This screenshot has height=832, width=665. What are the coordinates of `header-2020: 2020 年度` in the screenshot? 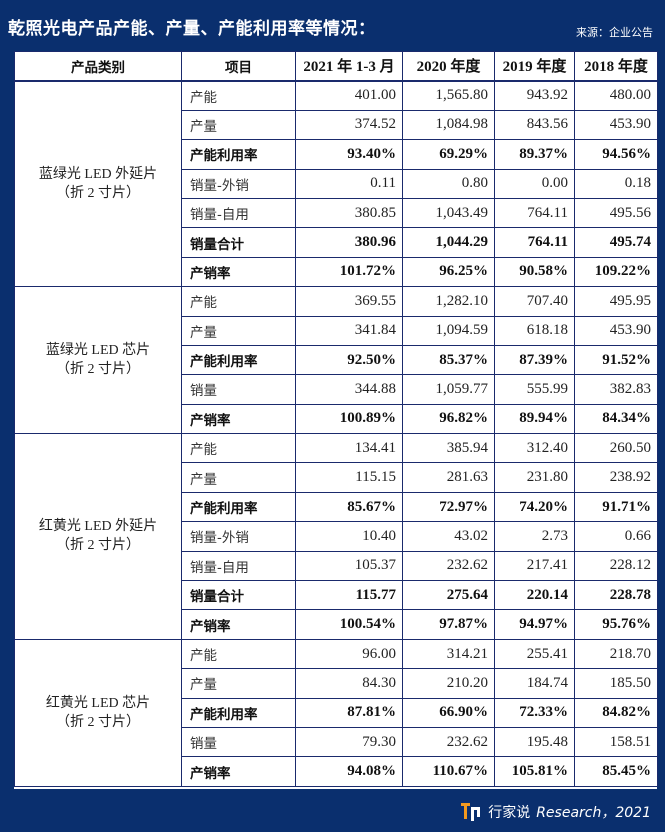 It's located at (448, 66).